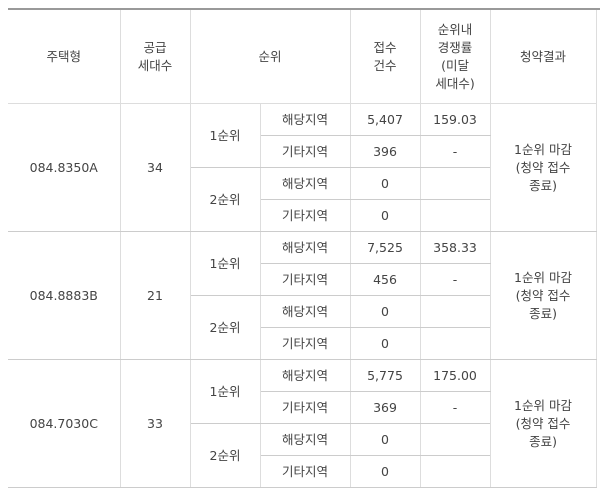 The width and height of the screenshot is (600, 494). What do you see at coordinates (455, 65) in the screenshot?
I see `cell-line: (미달` at bounding box center [455, 65].